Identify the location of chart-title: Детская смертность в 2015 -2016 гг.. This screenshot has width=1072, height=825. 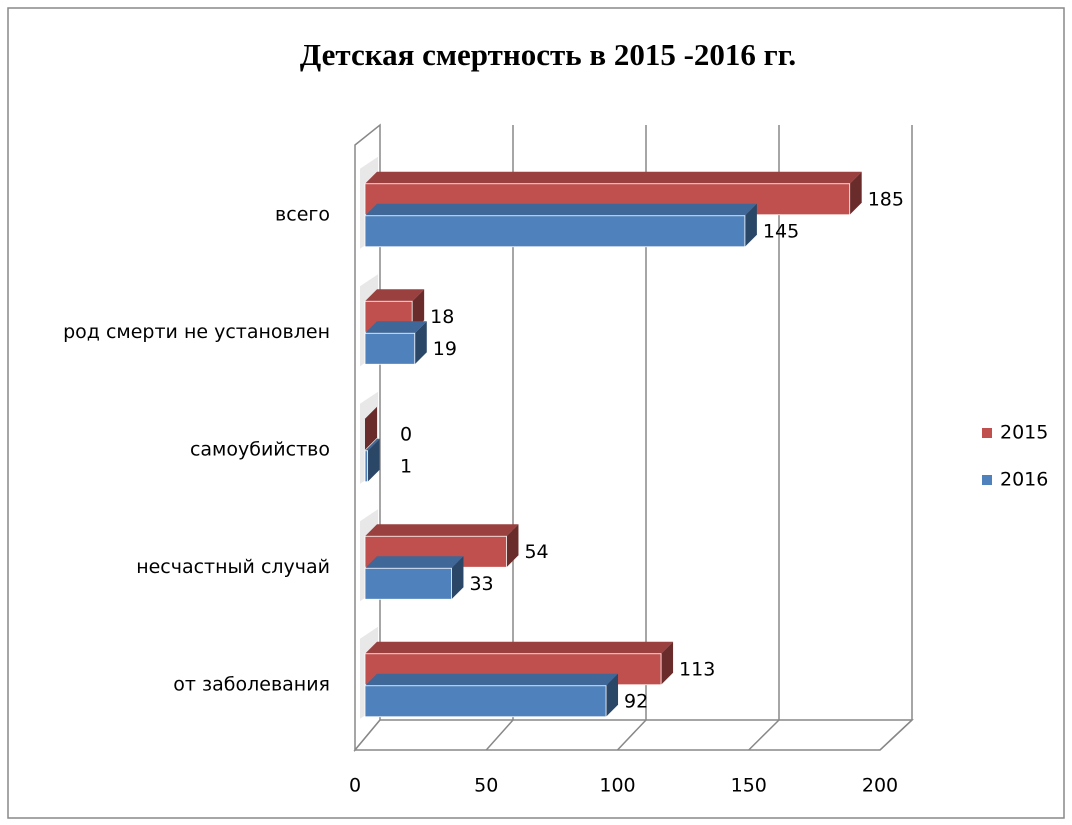
(548, 54).